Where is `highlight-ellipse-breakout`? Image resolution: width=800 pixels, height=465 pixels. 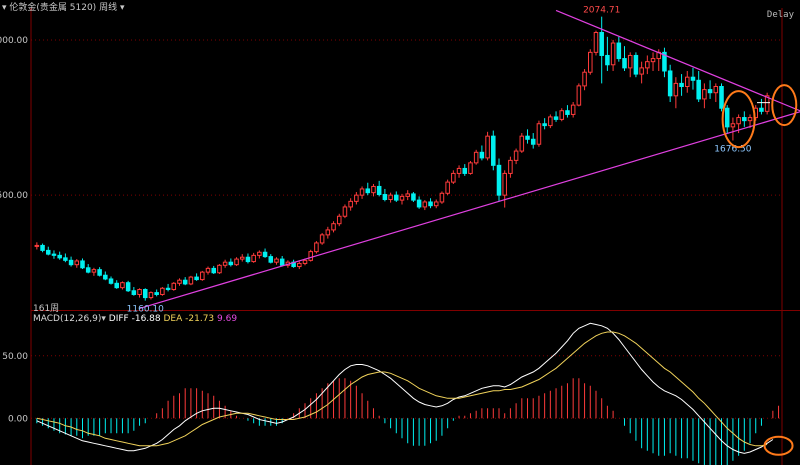
highlight-ellipse-breakout is located at coordinates (784, 105).